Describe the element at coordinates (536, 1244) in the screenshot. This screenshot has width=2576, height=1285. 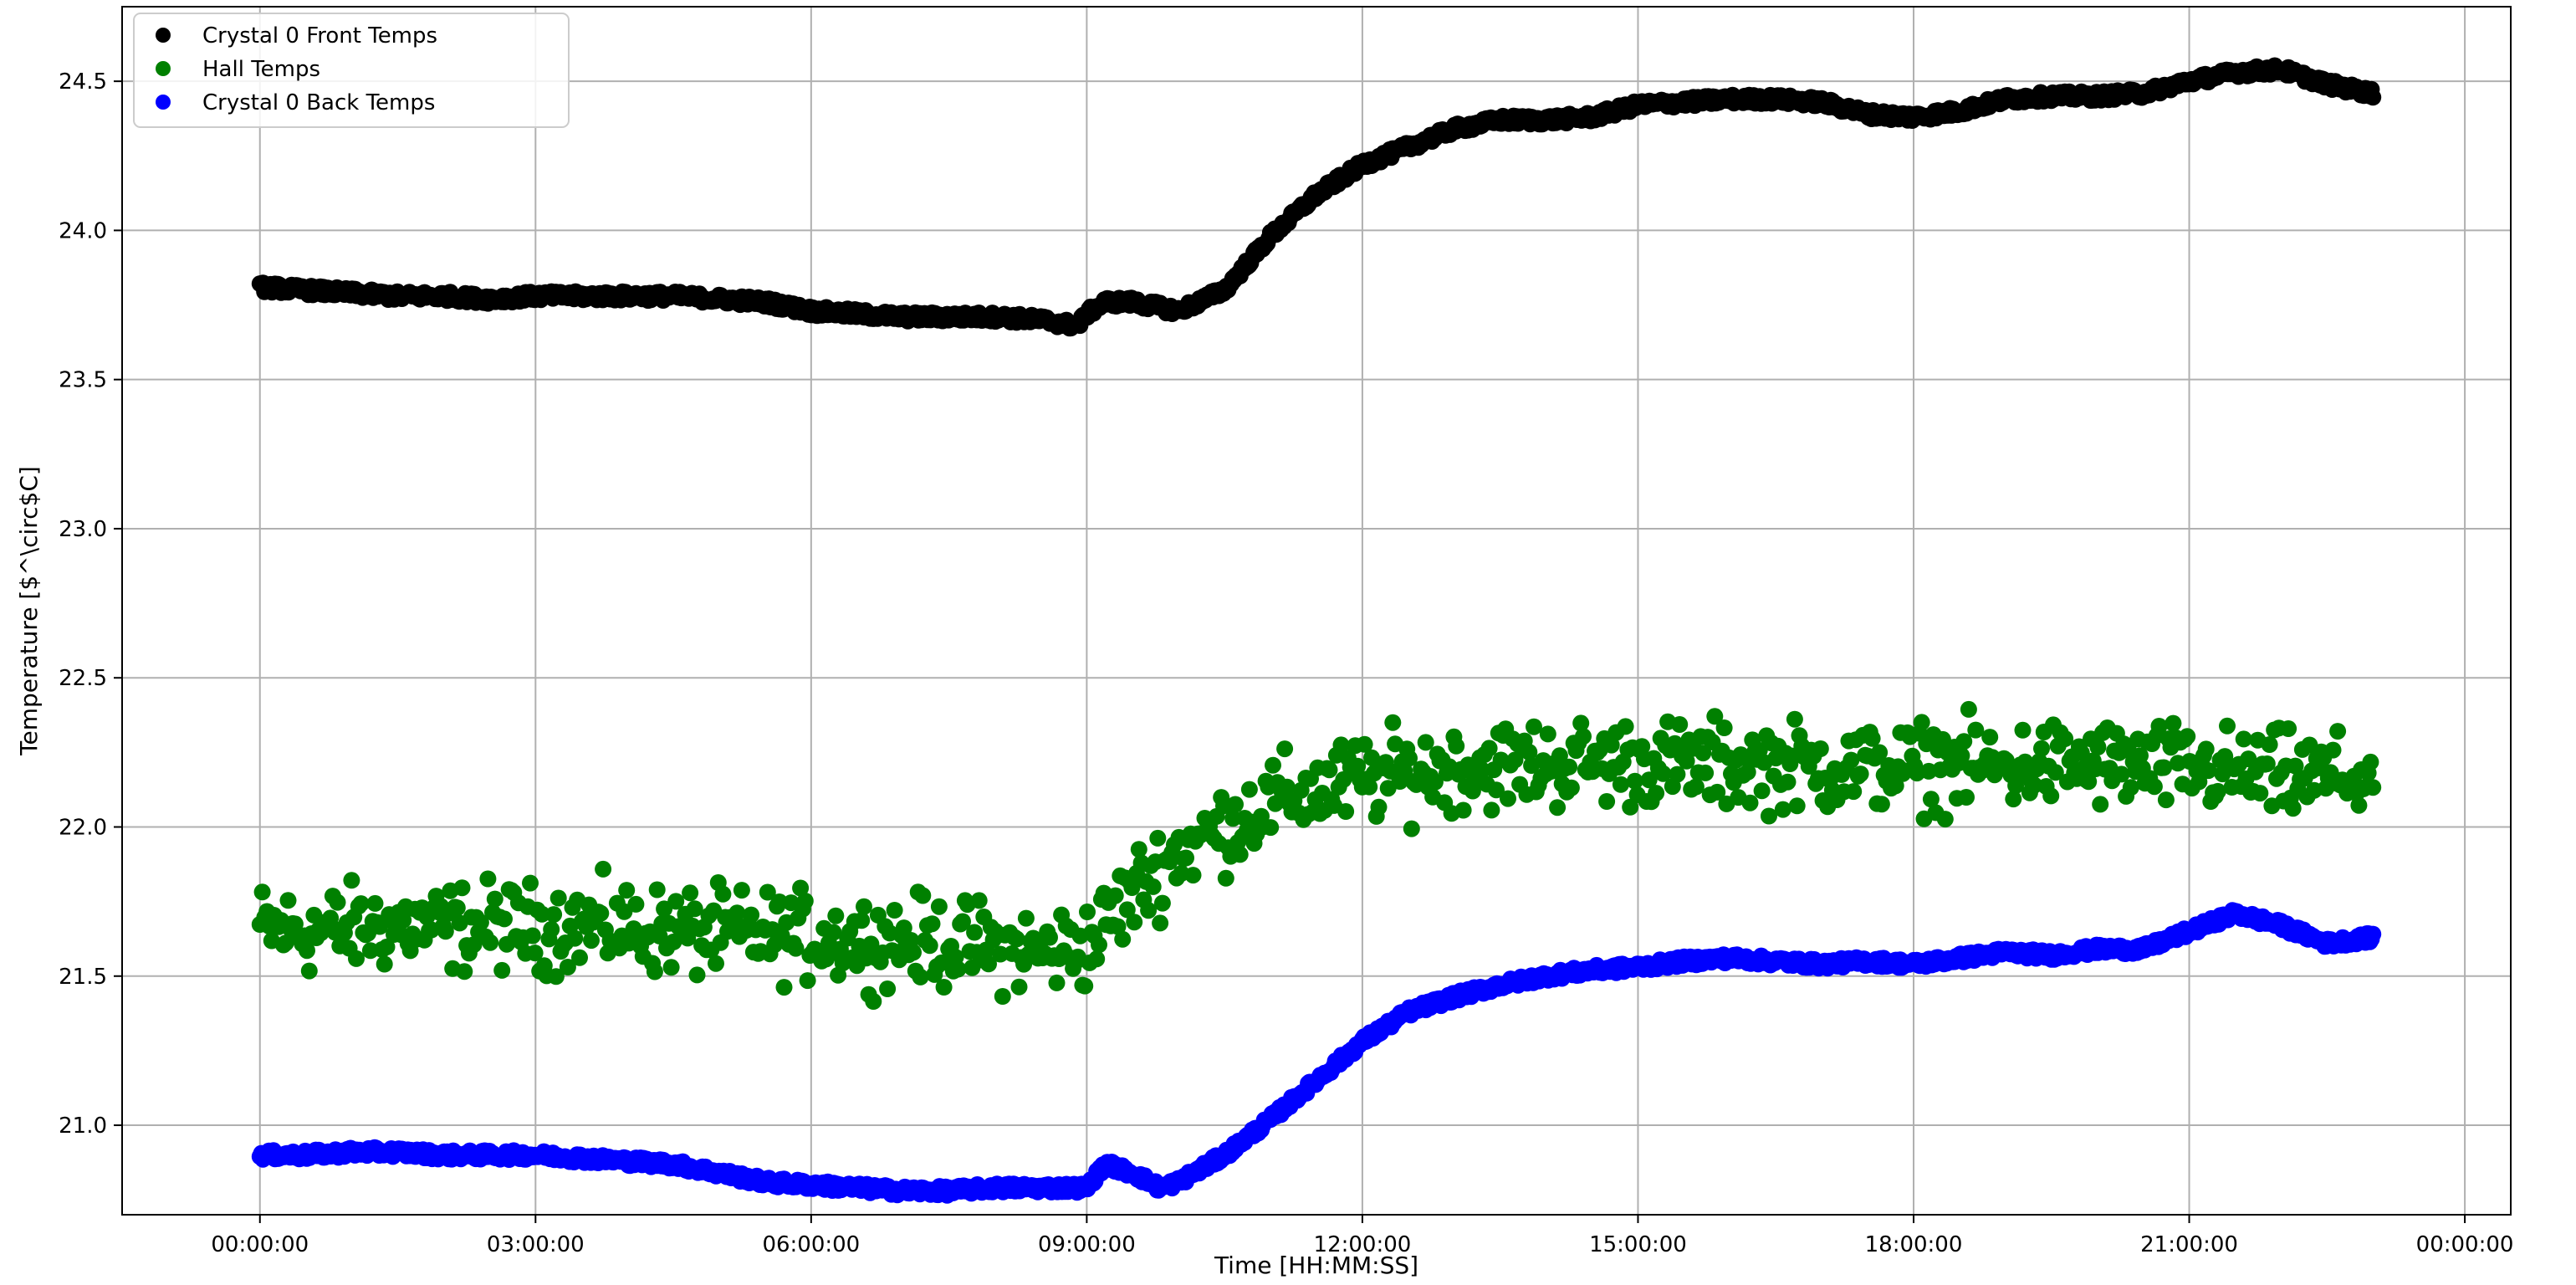
I see `x-tick-label: 03:00:00` at that location.